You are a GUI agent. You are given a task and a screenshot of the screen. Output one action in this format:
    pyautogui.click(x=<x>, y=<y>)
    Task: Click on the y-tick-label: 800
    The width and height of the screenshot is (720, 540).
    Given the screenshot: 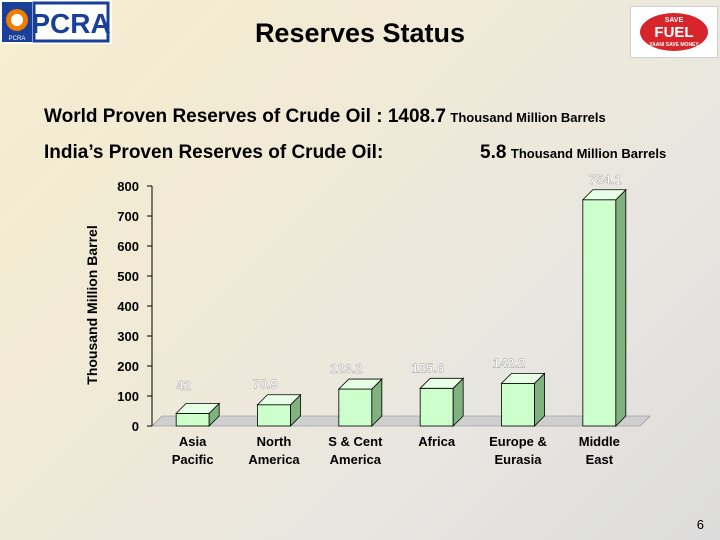 What is the action you would take?
    pyautogui.click(x=128, y=186)
    